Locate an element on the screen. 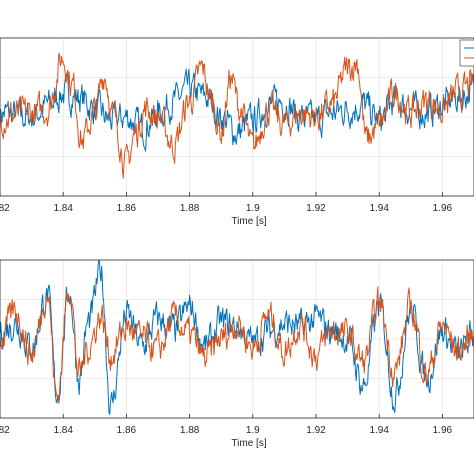  legend-box is located at coordinates (466, 53).